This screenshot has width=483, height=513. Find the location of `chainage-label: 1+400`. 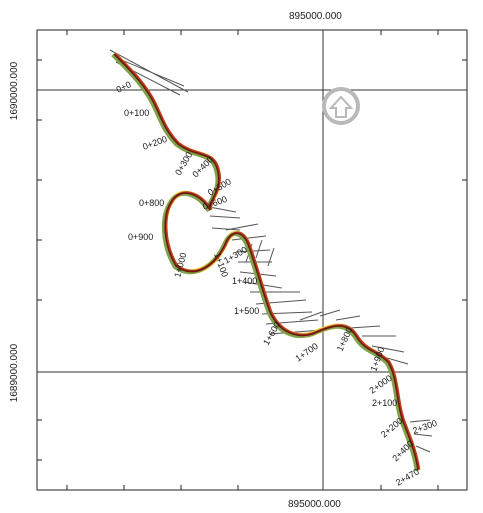

chainage-label: 1+400 is located at coordinates (244, 281).